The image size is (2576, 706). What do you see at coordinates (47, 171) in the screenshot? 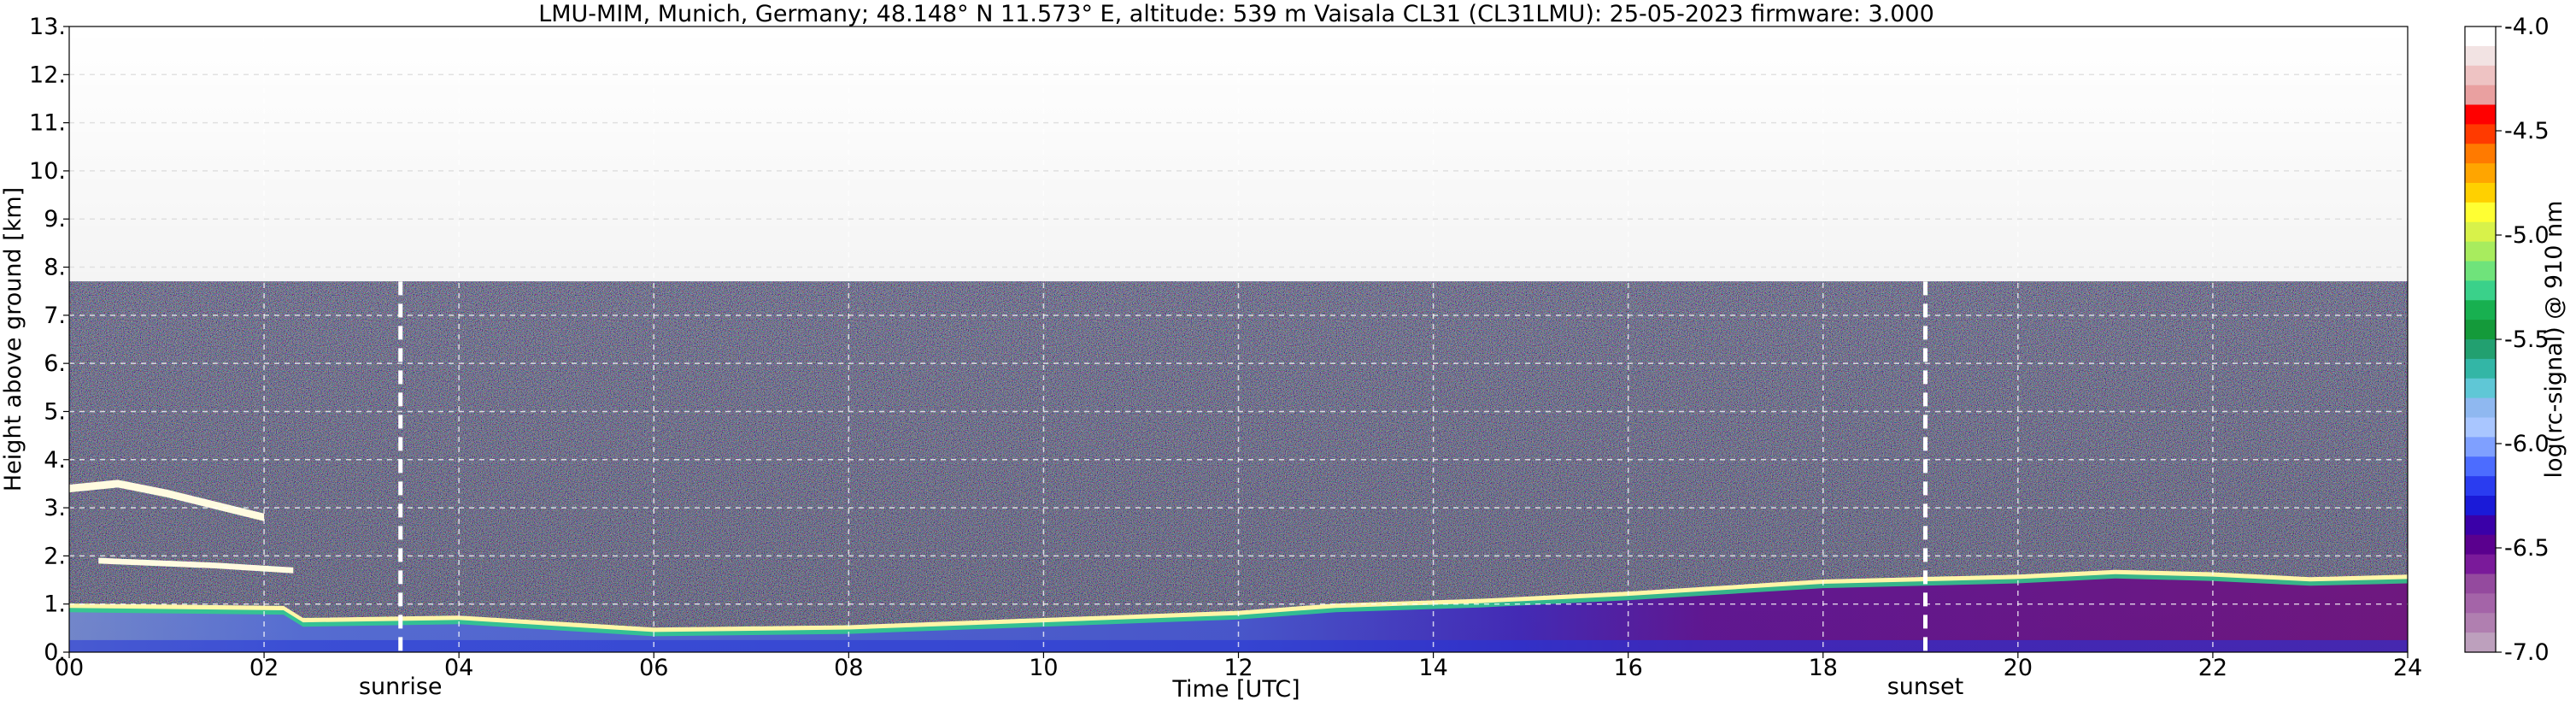
I see `y-tick-label: 10.` at bounding box center [47, 171].